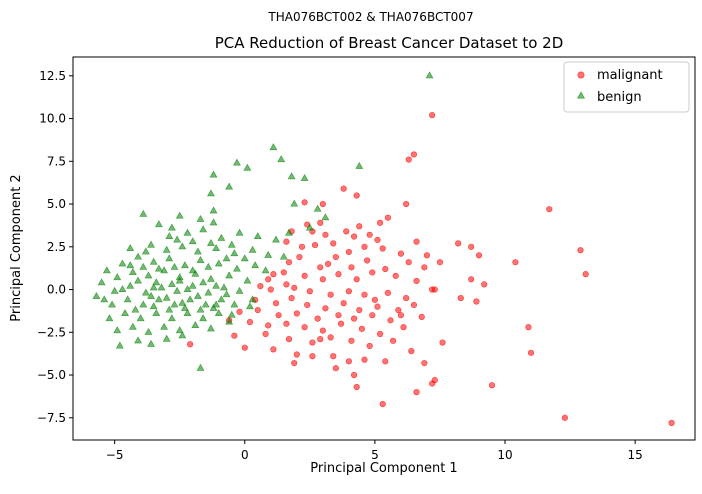 Image resolution: width=702 pixels, height=494 pixels. I want to click on y-tick-label: −7.5, so click(51, 418).